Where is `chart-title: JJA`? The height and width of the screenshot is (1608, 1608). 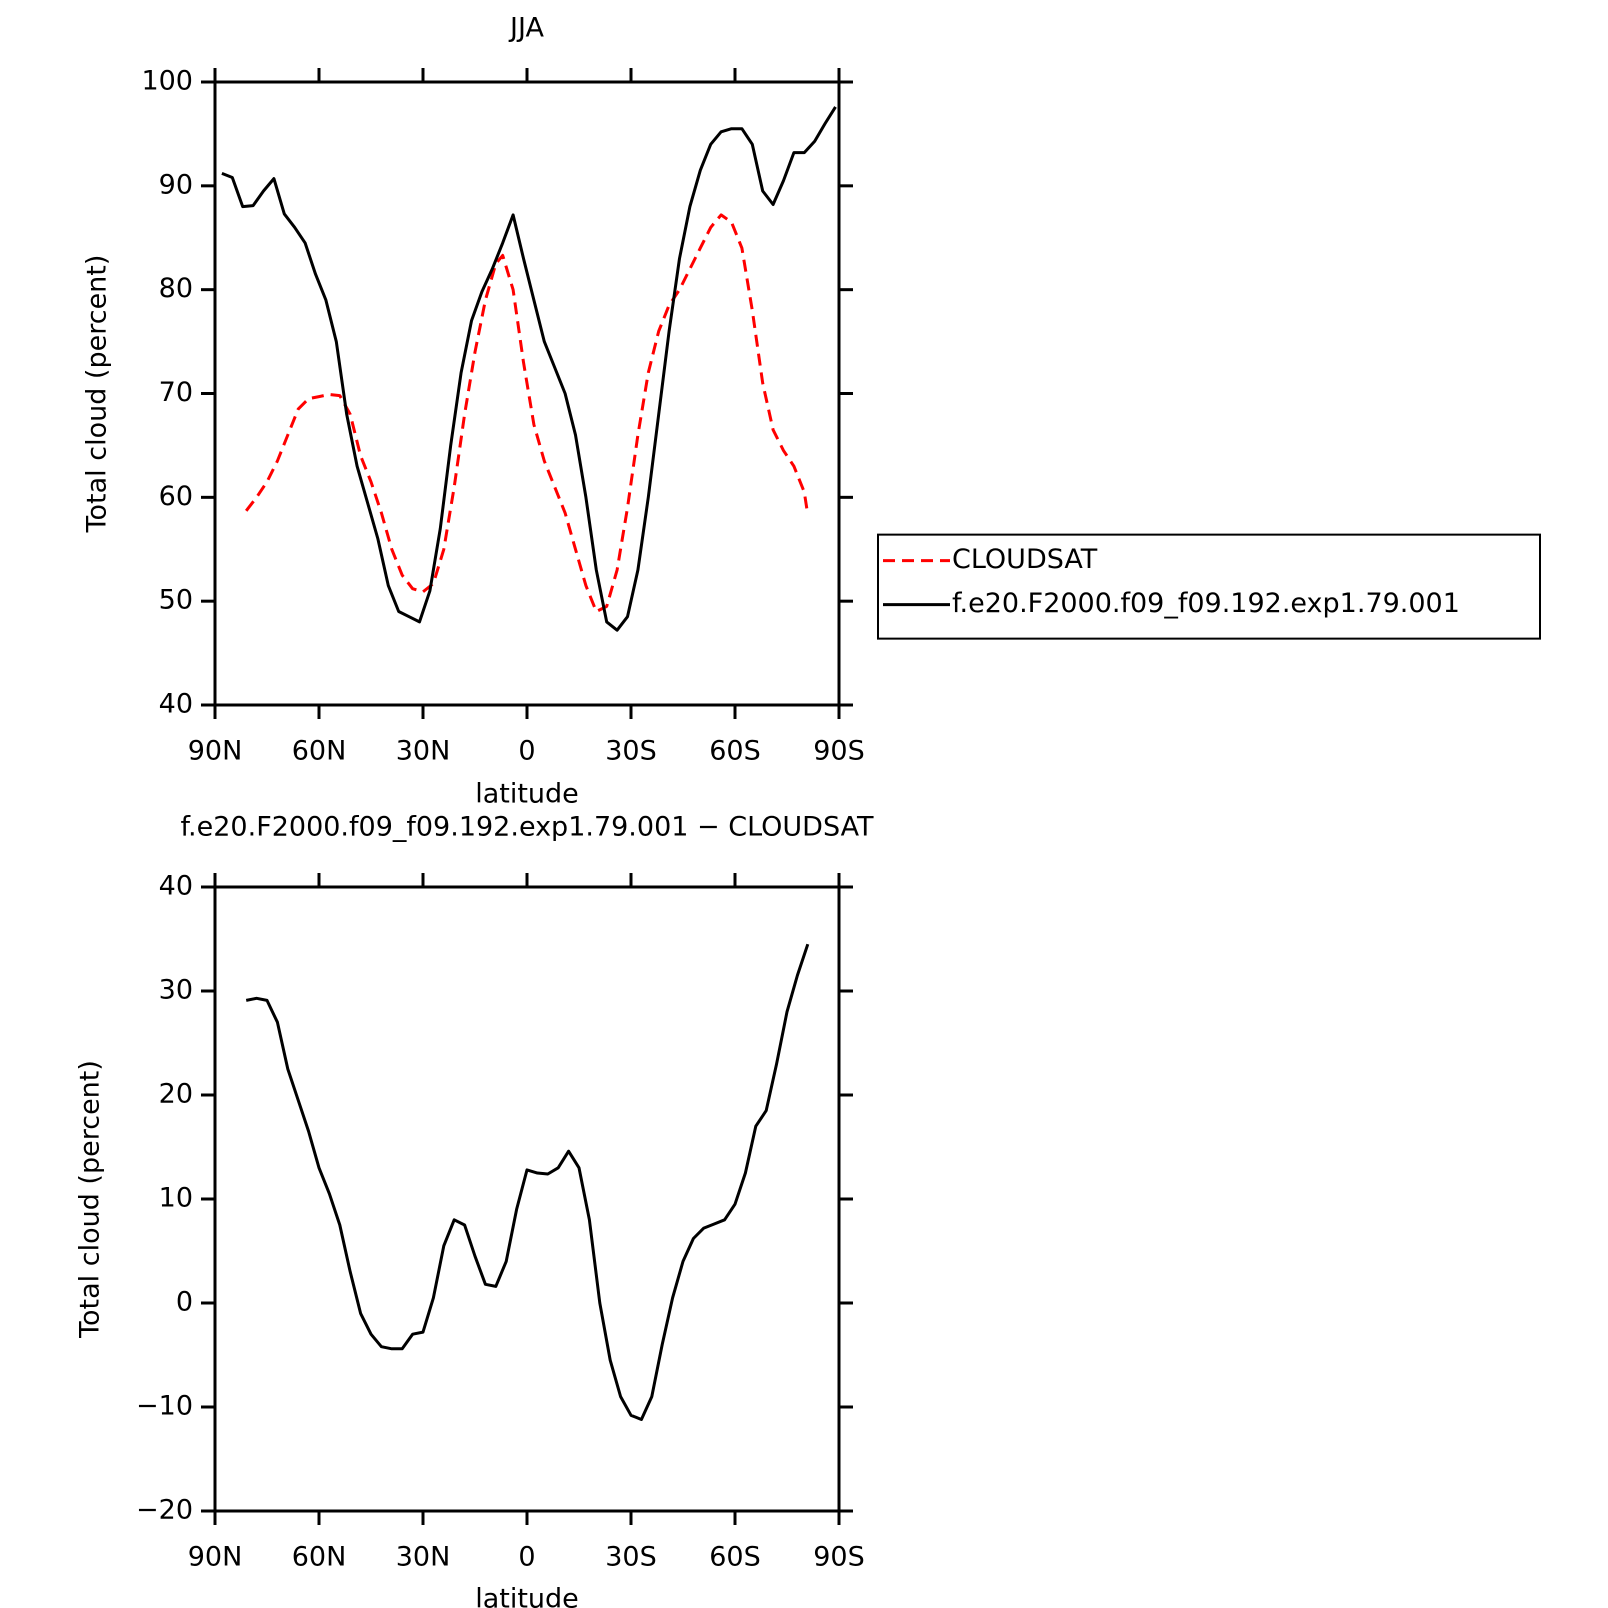 chart-title: JJA is located at coordinates (526, 28).